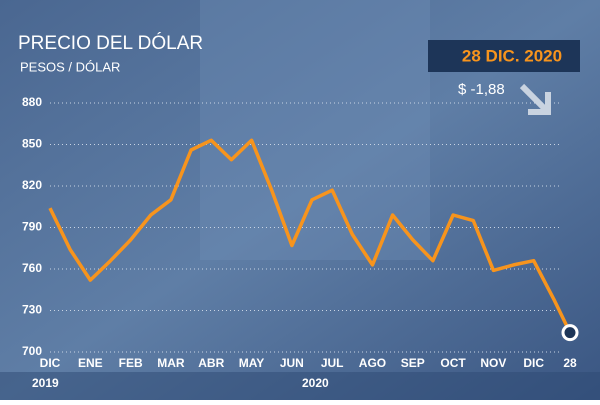 The image size is (600, 405). What do you see at coordinates (45, 383) in the screenshot?
I see `year-label: 2019` at bounding box center [45, 383].